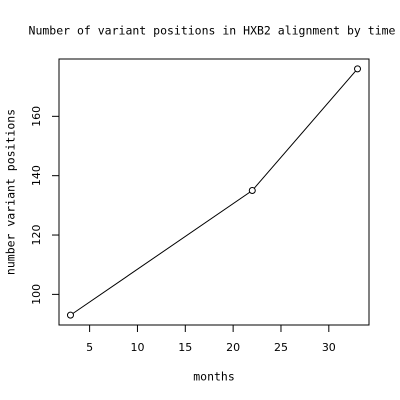 This screenshot has width=400, height=400. Describe the element at coordinates (36, 175) in the screenshot. I see `y-tick-label: 140` at that location.